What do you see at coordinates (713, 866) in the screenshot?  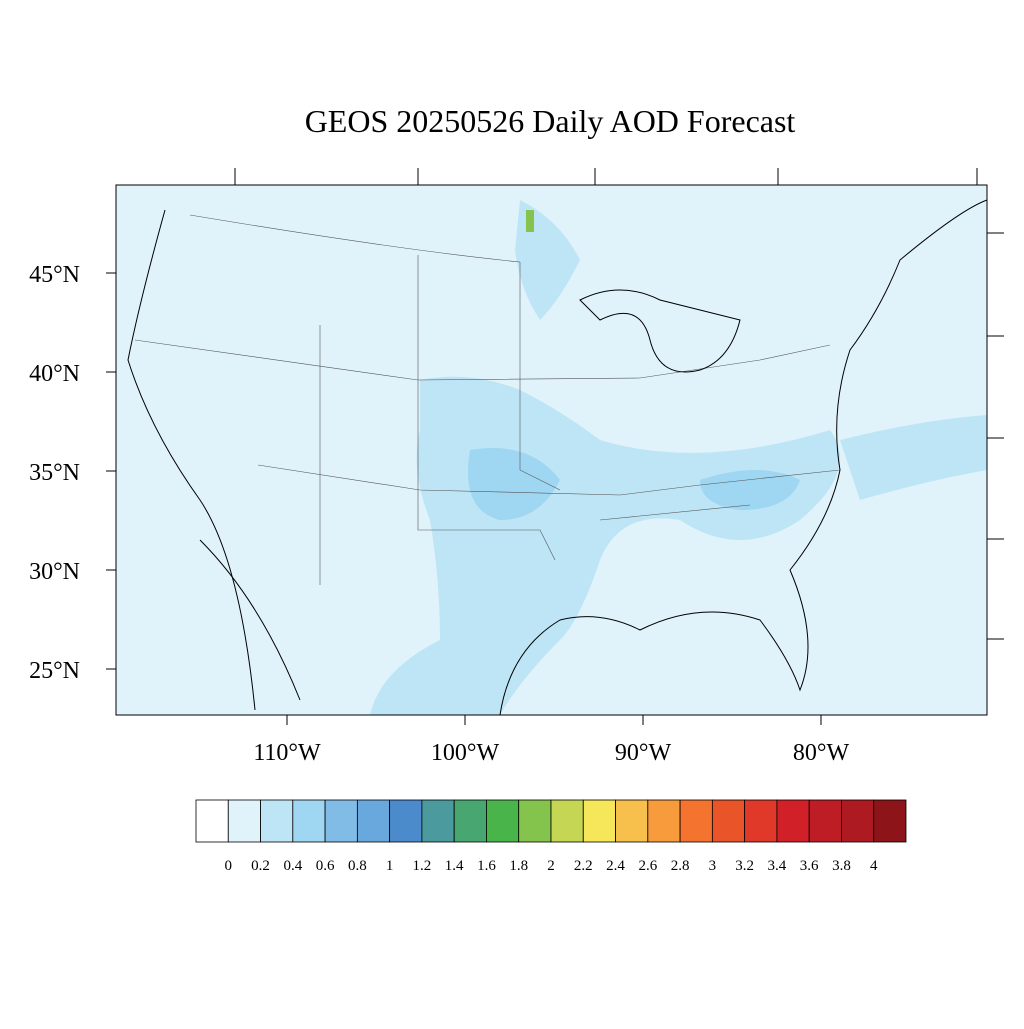 I see `colorbar-label: 3` at bounding box center [713, 866].